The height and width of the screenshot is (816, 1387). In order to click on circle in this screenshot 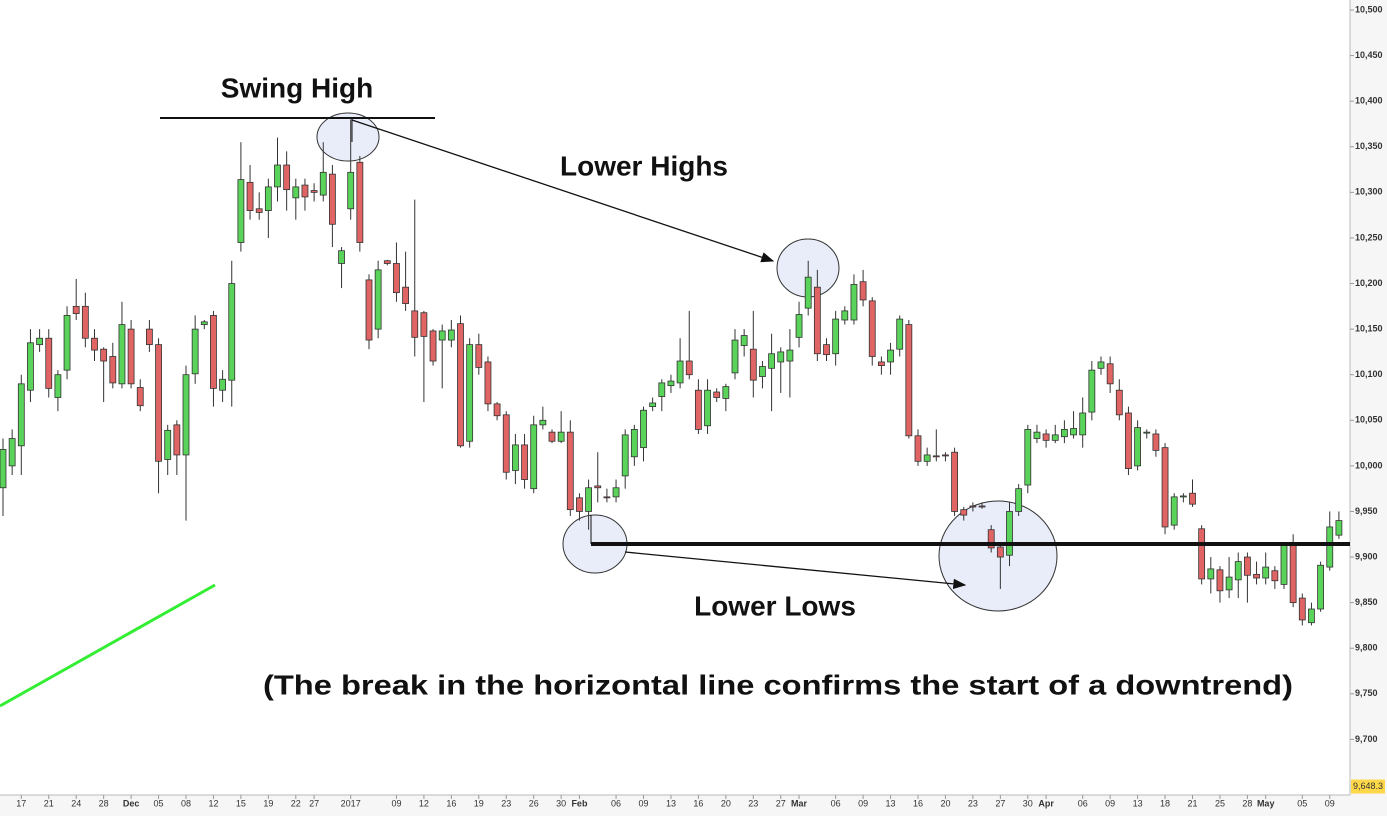, I will do `click(348, 137)`.